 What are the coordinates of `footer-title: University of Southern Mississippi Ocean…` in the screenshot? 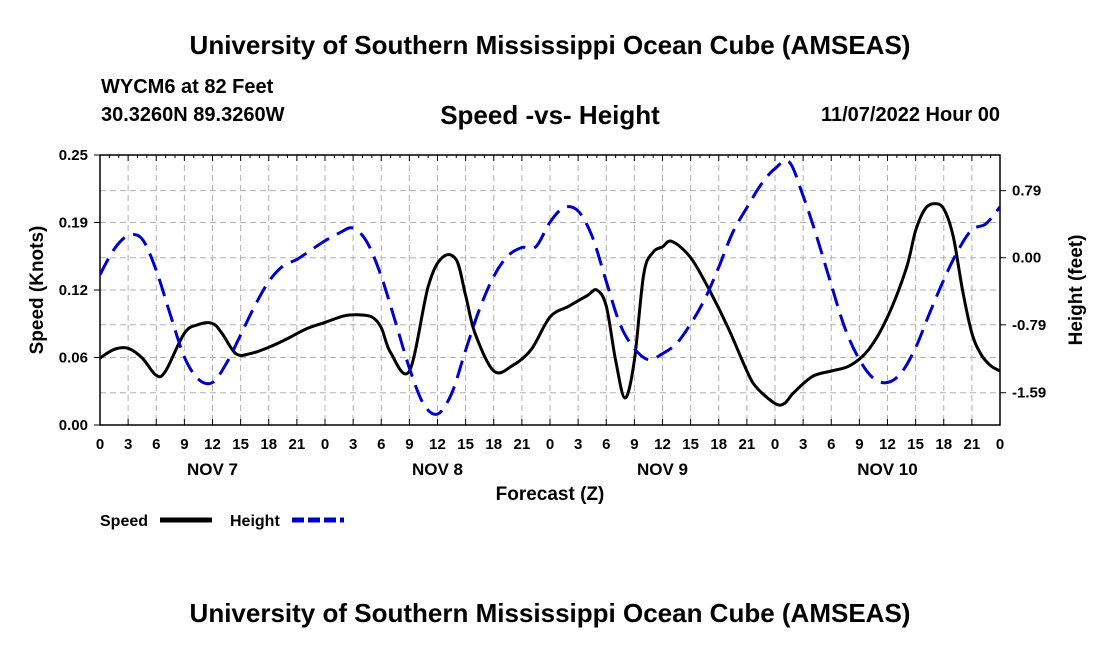 It's located at (550, 613).